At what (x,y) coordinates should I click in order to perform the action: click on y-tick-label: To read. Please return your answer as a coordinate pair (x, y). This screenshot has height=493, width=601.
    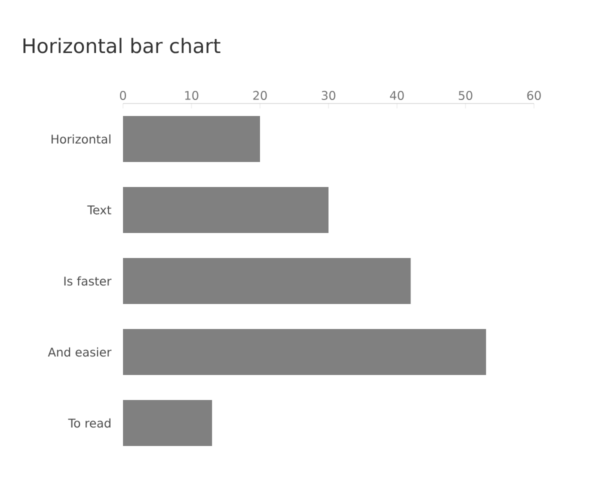
    Looking at the image, I should click on (89, 423).